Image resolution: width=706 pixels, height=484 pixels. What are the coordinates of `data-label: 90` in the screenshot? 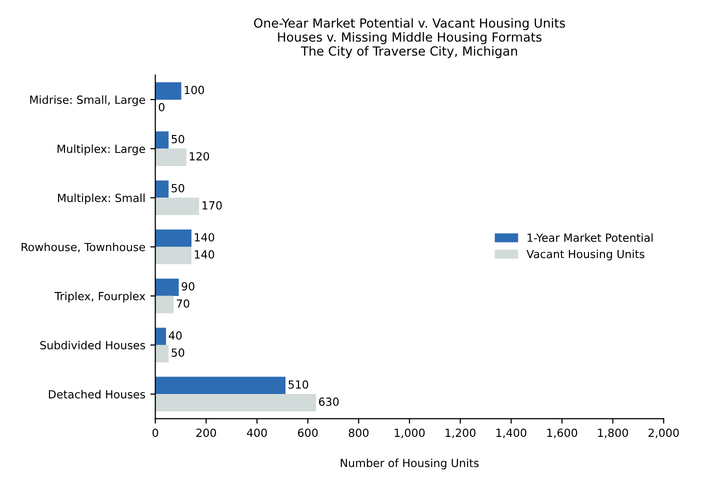 It's located at (188, 286).